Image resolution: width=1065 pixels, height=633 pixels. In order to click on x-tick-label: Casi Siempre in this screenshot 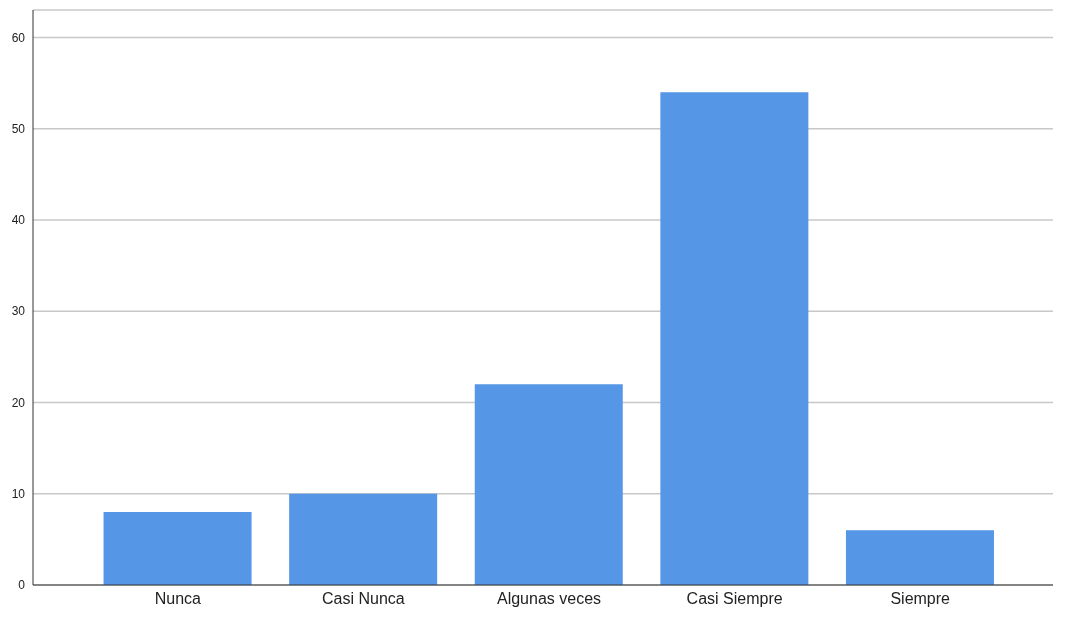, I will do `click(734, 599)`.